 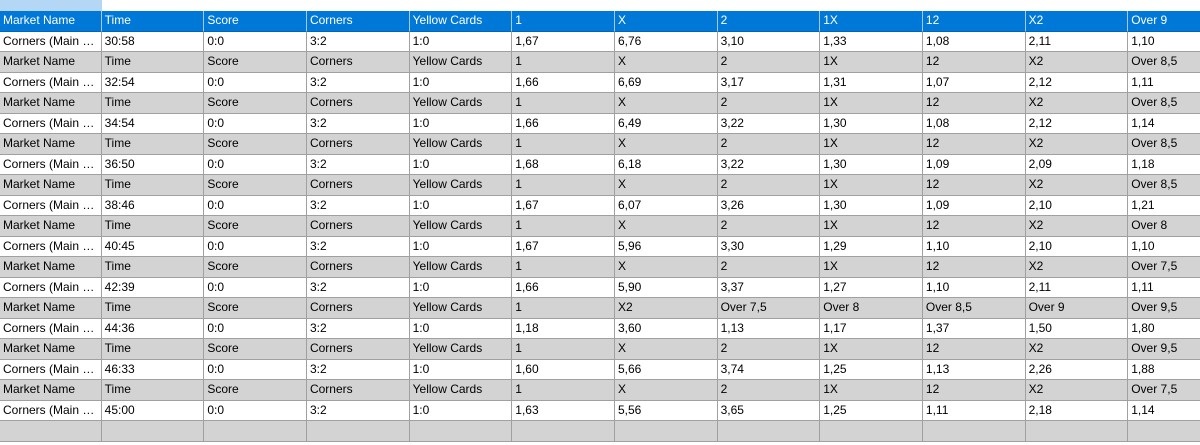 What do you see at coordinates (1164, 226) in the screenshot?
I see `cell-odd-over: Over 8` at bounding box center [1164, 226].